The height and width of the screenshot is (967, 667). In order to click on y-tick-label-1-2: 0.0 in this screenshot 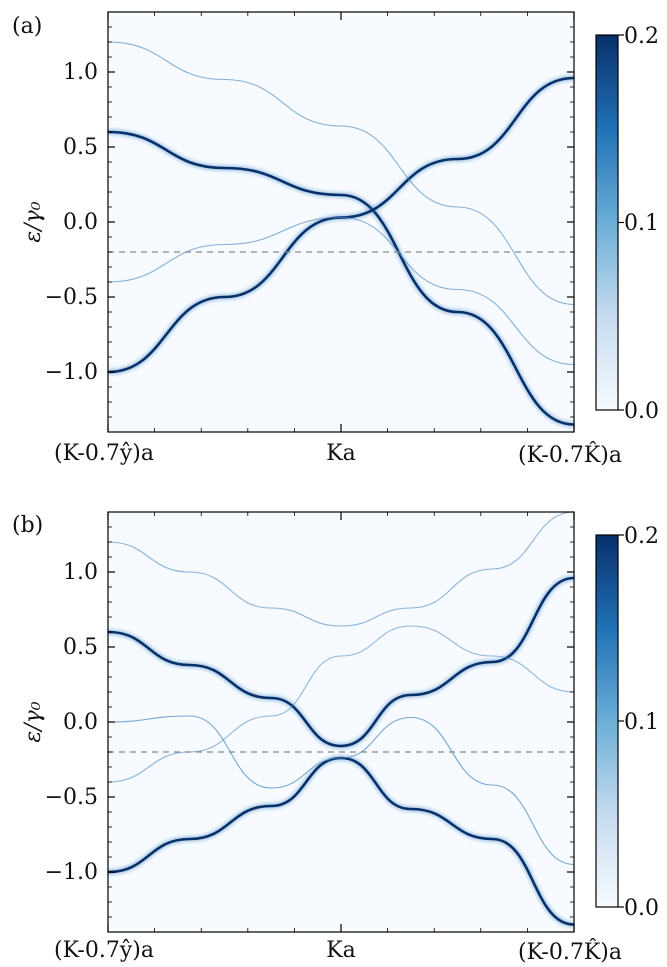, I will do `click(80, 722)`.